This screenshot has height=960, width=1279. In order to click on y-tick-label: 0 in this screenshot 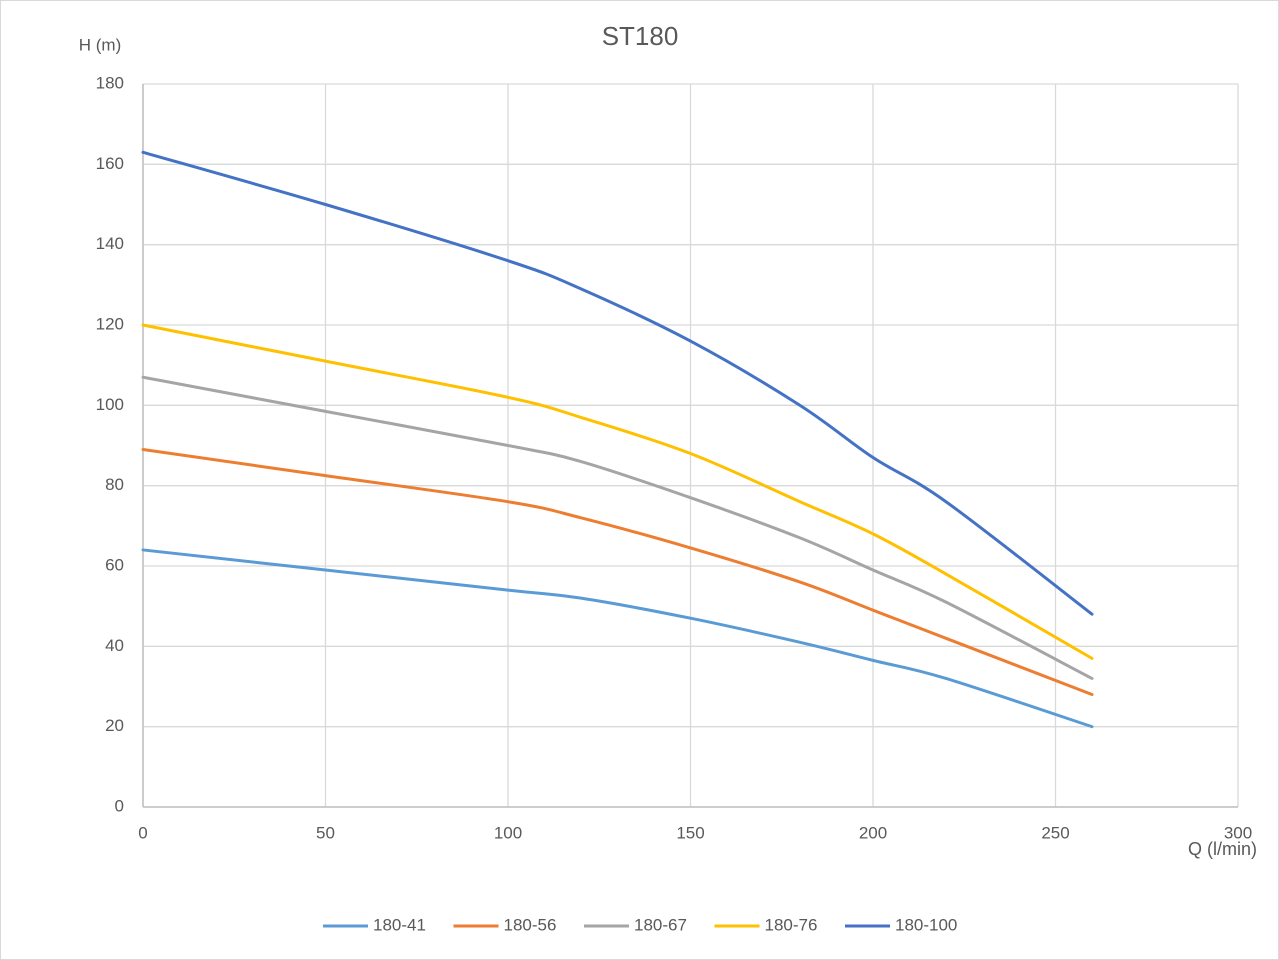, I will do `click(119, 805)`.